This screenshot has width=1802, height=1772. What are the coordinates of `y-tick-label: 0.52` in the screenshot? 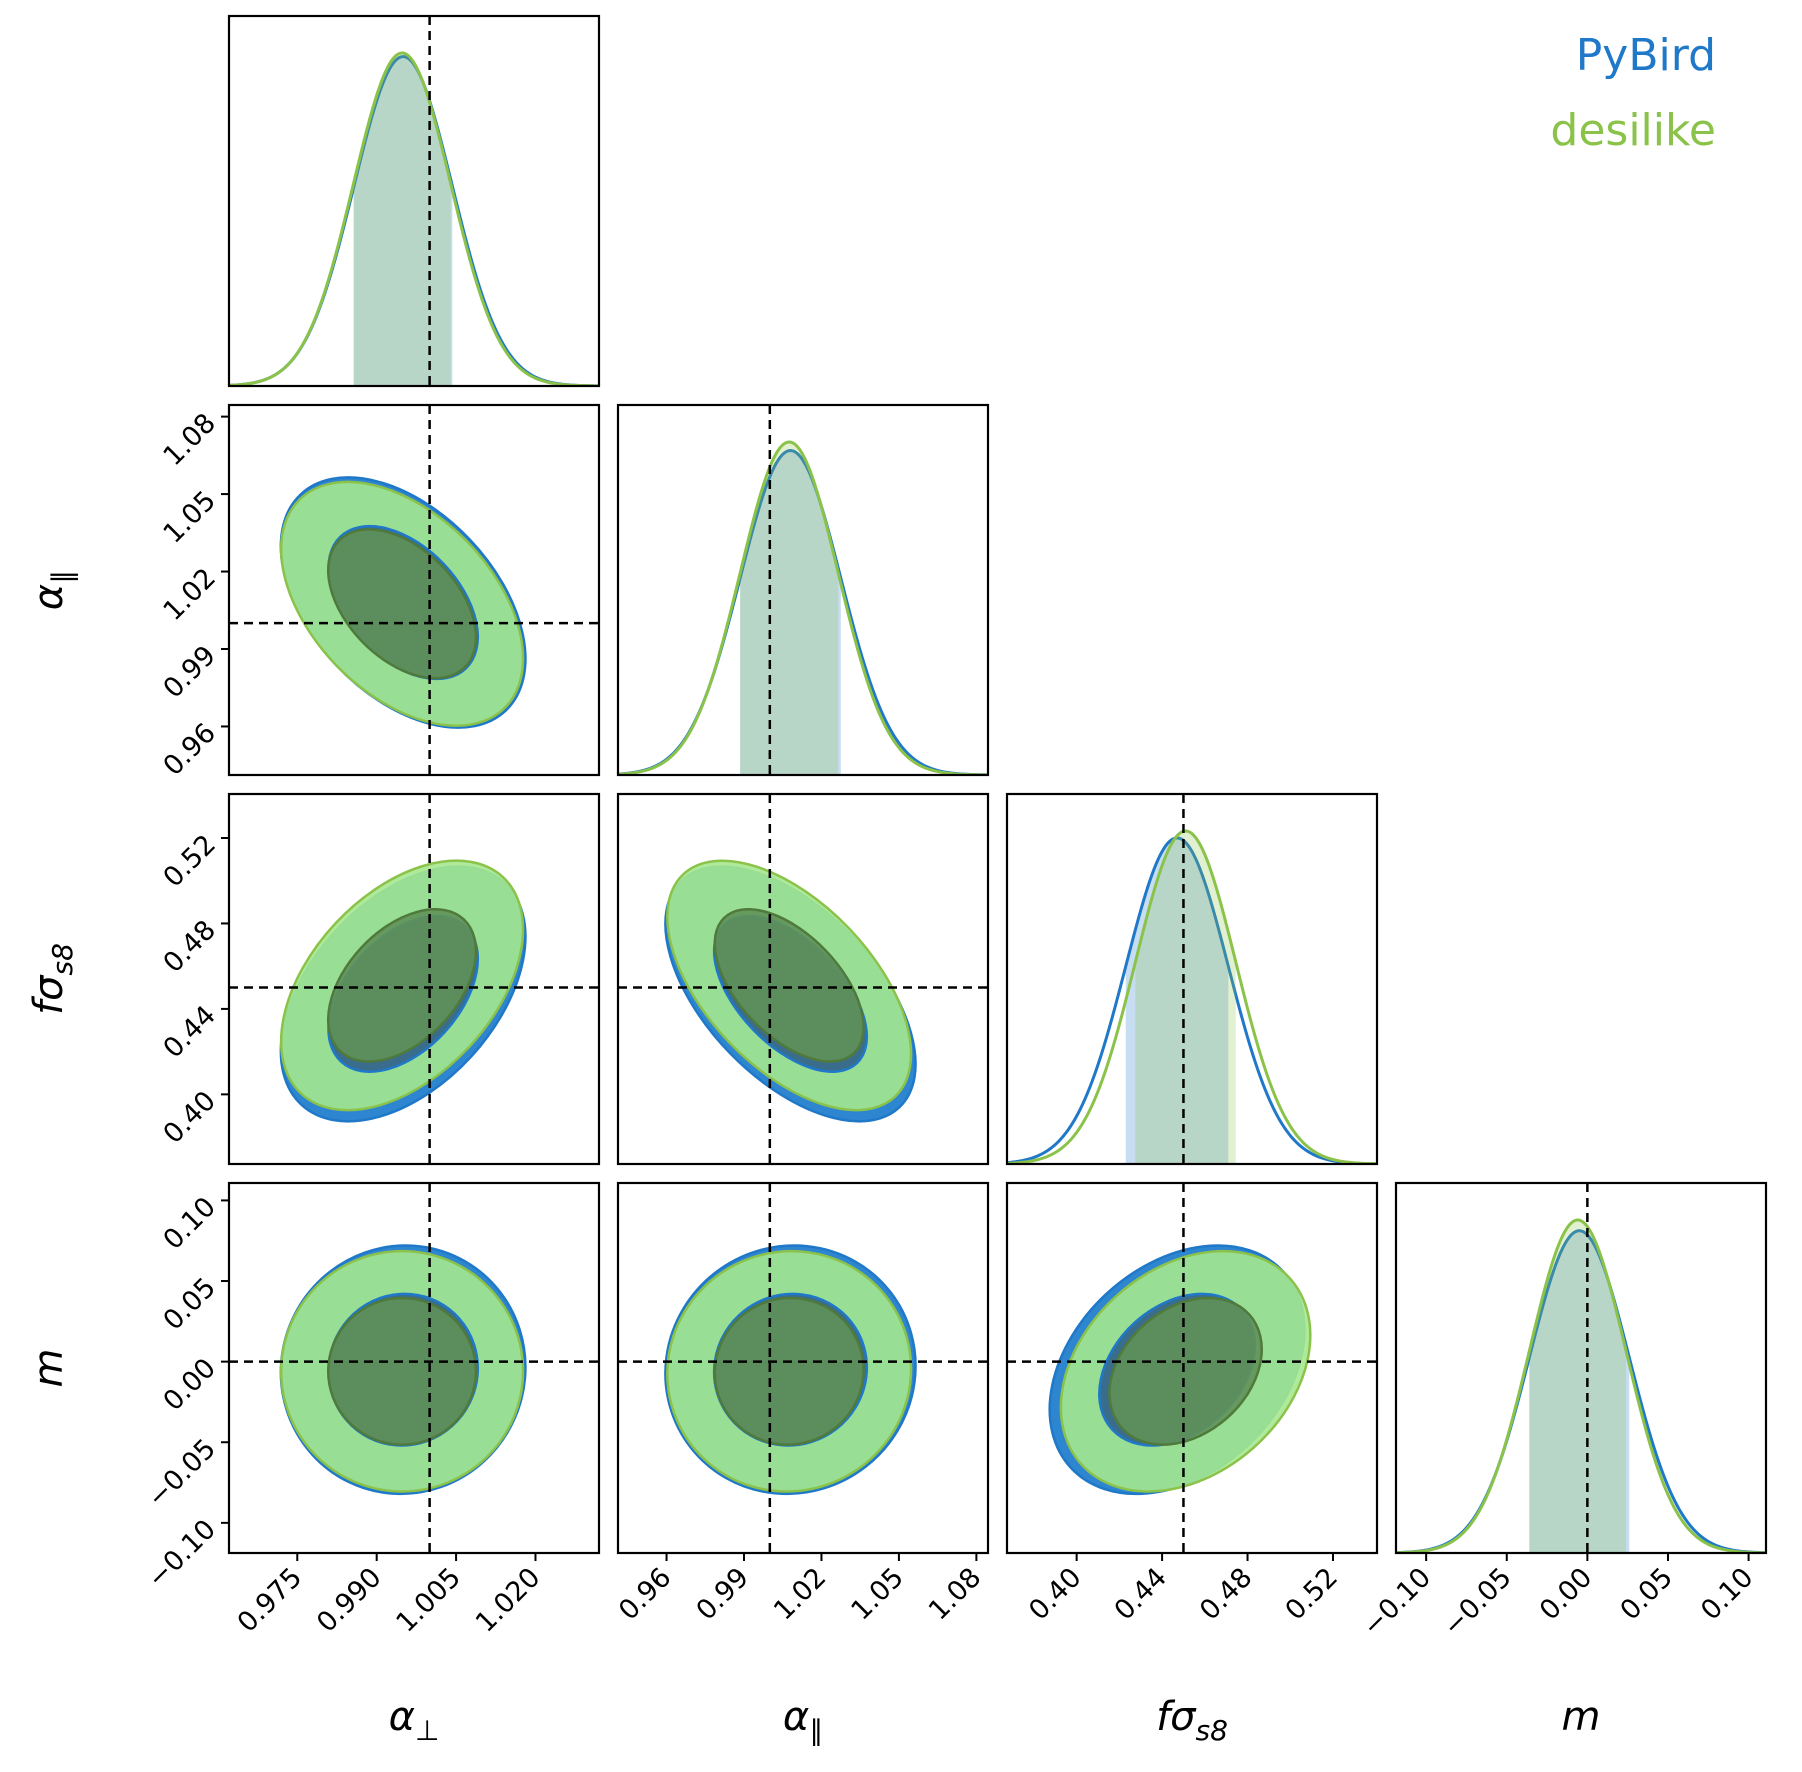 It's located at (190, 861).